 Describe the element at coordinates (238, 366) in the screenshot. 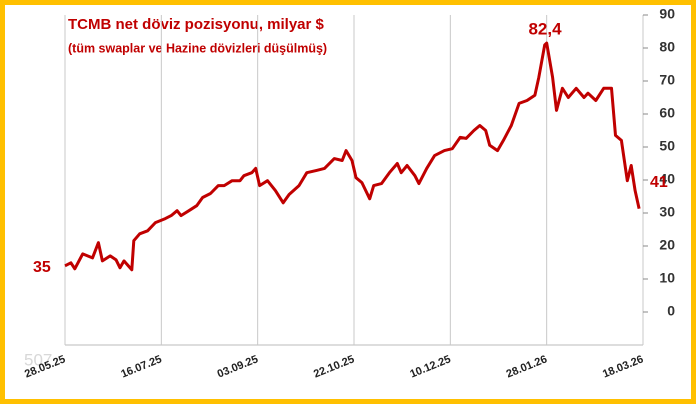

I see `x-tick-label: 03.09.25` at that location.